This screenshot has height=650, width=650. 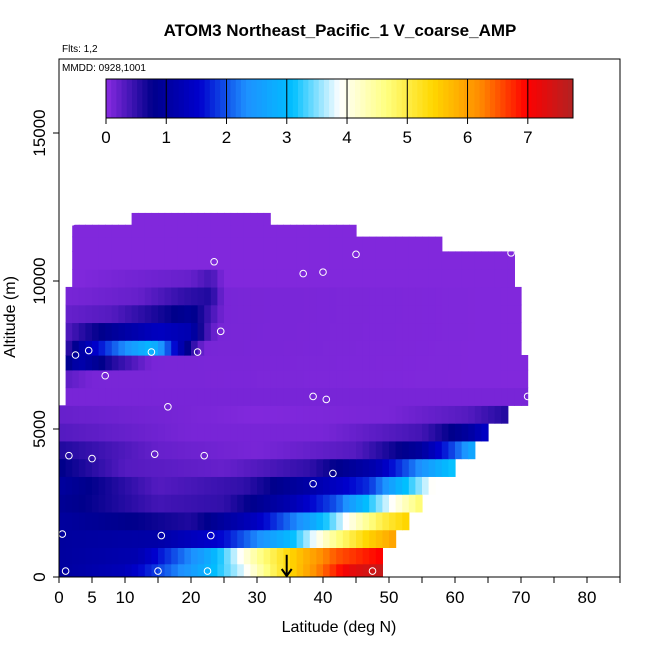 I want to click on y-tick-label: 0, so click(x=39, y=576).